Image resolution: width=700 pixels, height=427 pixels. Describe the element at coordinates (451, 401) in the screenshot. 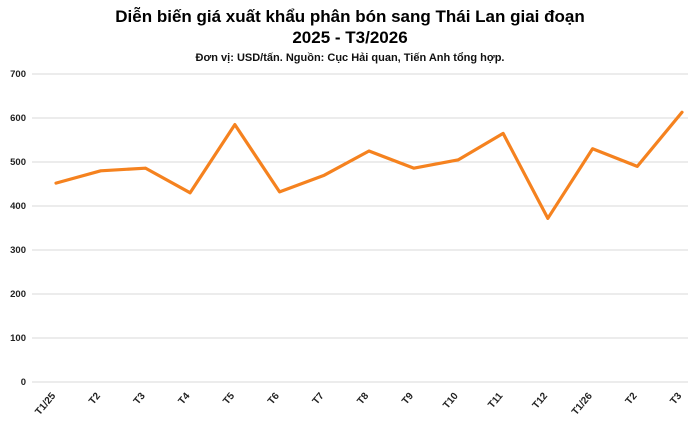

I see `x-tick-label: T10` at that location.